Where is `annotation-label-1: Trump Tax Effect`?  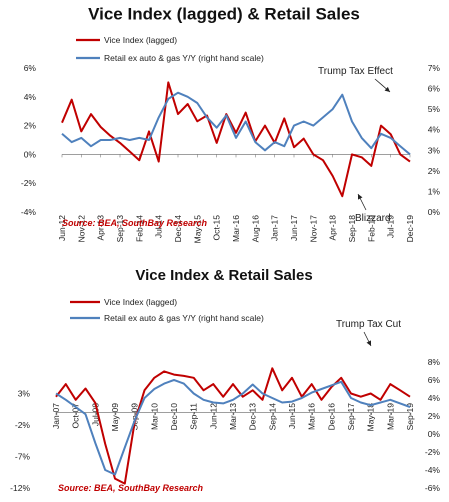
annotation-label-1: Trump Tax Effect is located at coordinates (355, 71).